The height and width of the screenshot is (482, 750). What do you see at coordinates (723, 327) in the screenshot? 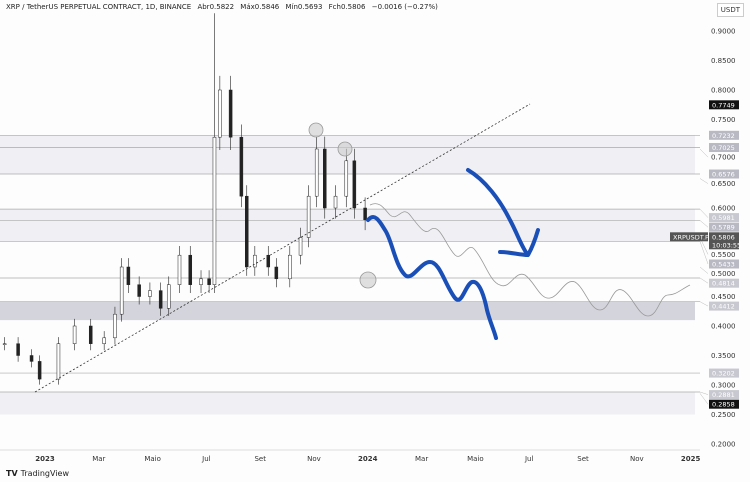
I see `y-tick-label: 0.4000` at bounding box center [723, 327].